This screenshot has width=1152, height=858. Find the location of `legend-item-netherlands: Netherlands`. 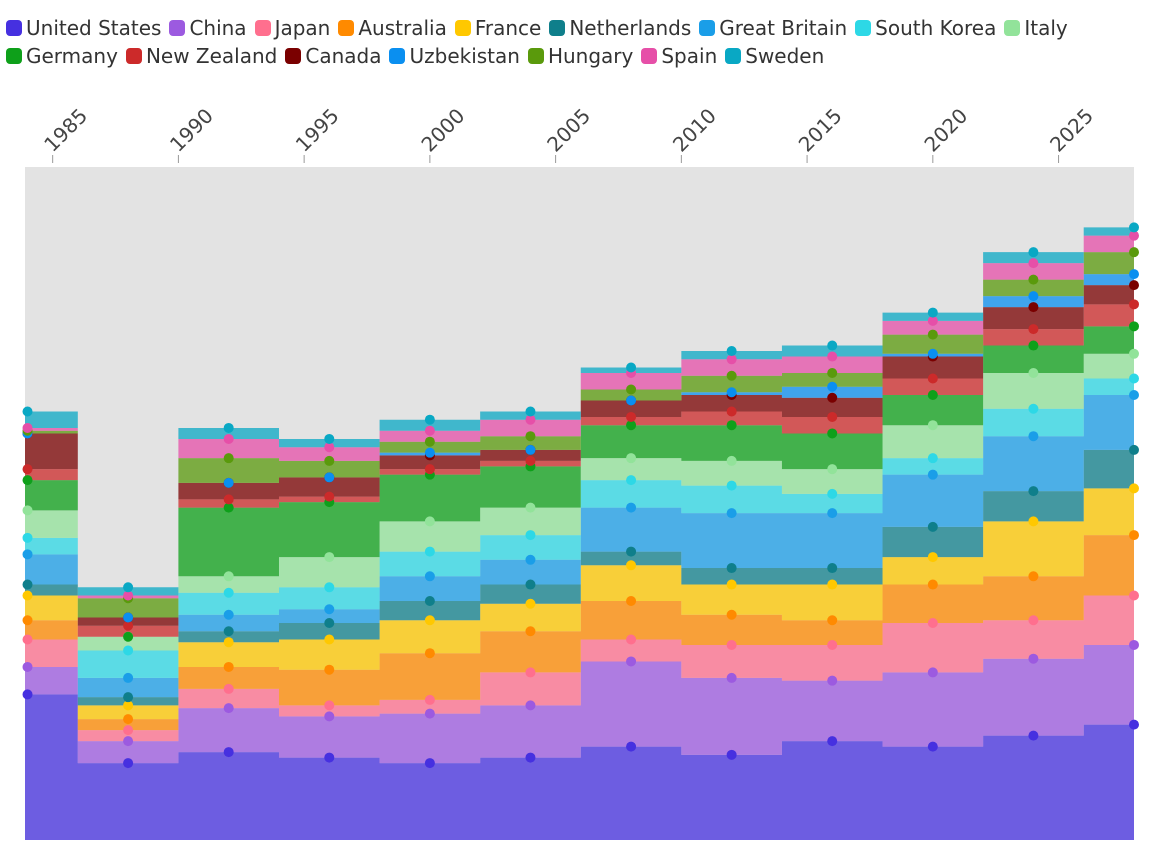

legend-item-netherlands: Netherlands is located at coordinates (620, 28).